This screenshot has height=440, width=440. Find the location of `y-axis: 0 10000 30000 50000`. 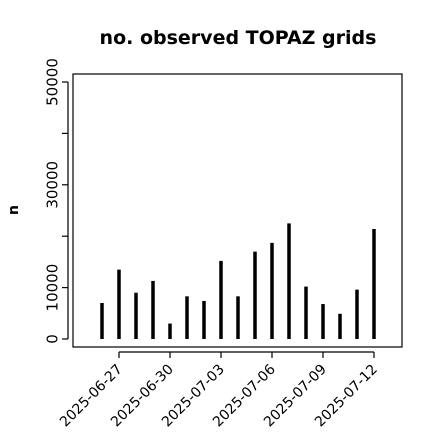

y-axis: 0 10000 30000 50000 is located at coordinates (56, 201).